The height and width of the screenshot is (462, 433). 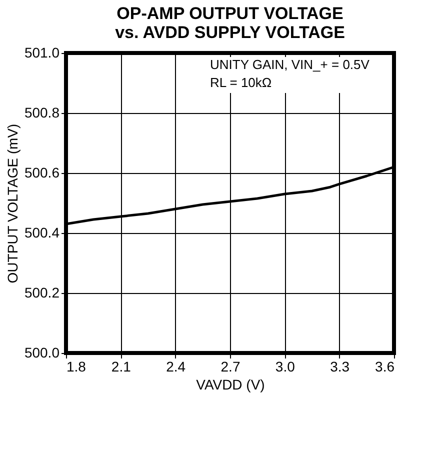 I want to click on x-tick-label: 2.7, so click(x=230, y=366).